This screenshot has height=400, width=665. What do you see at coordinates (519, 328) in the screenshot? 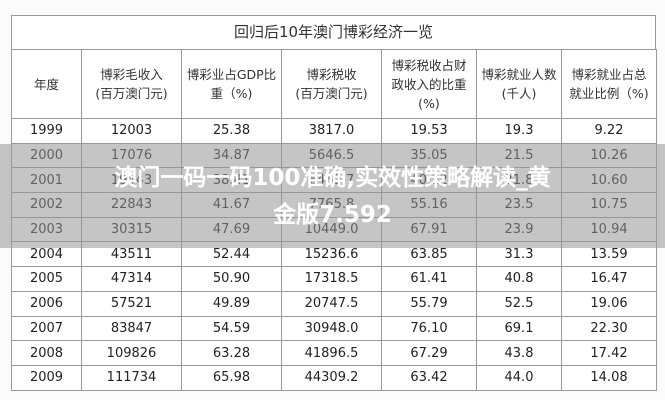
I see `table-cell: 69.1` at bounding box center [519, 328].